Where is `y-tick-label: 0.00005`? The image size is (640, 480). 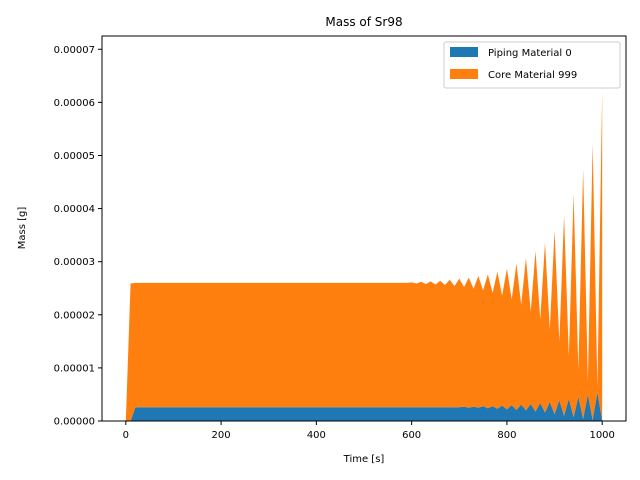 y-tick-label: 0.00005 is located at coordinates (74, 156).